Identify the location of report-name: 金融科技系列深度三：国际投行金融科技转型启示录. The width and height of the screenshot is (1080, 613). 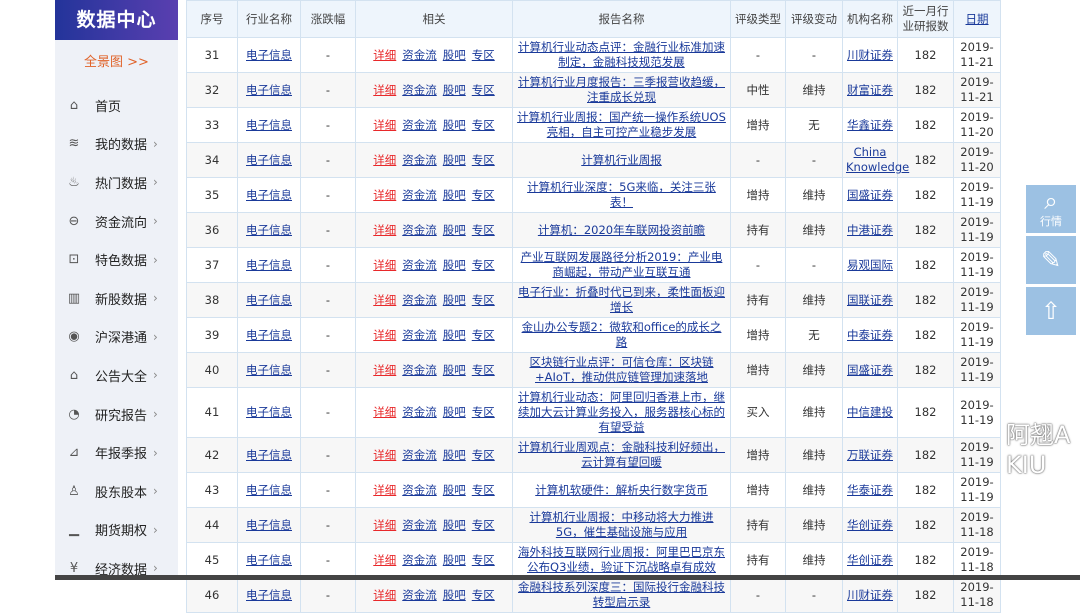
(621, 595).